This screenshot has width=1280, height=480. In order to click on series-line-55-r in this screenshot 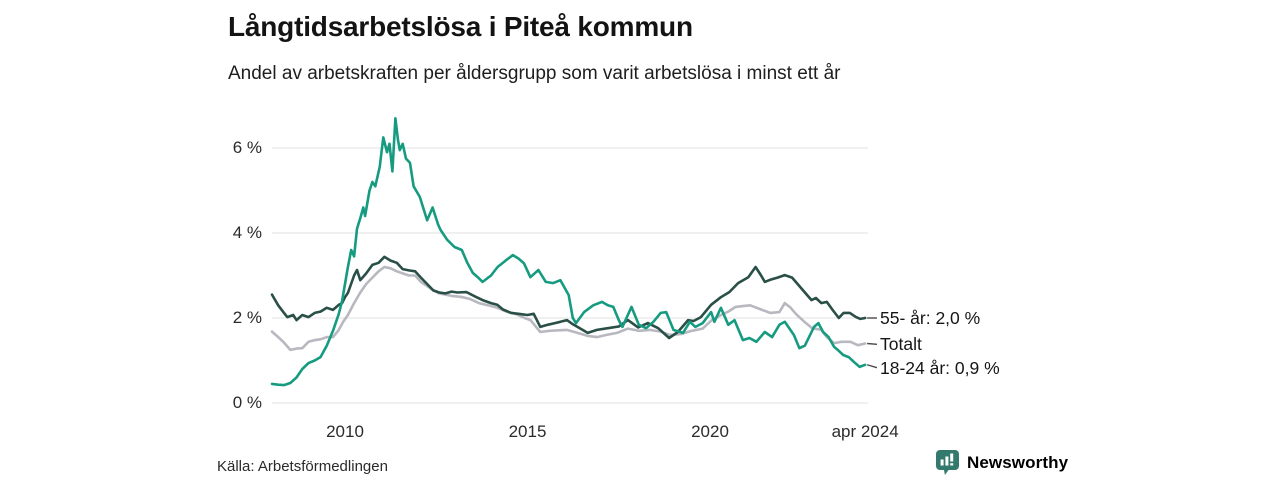, I will do `click(568, 297)`.